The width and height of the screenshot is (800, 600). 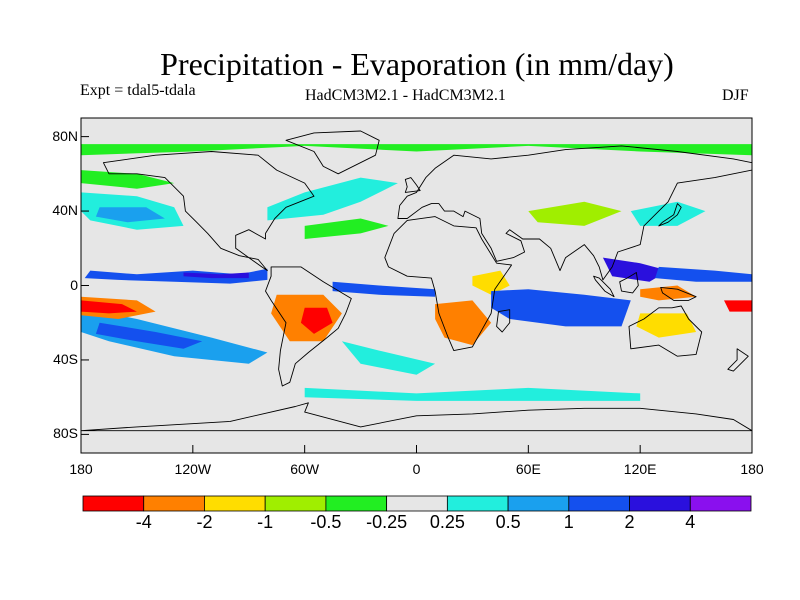 I want to click on colorbar-label-9: 4, so click(x=690, y=522).